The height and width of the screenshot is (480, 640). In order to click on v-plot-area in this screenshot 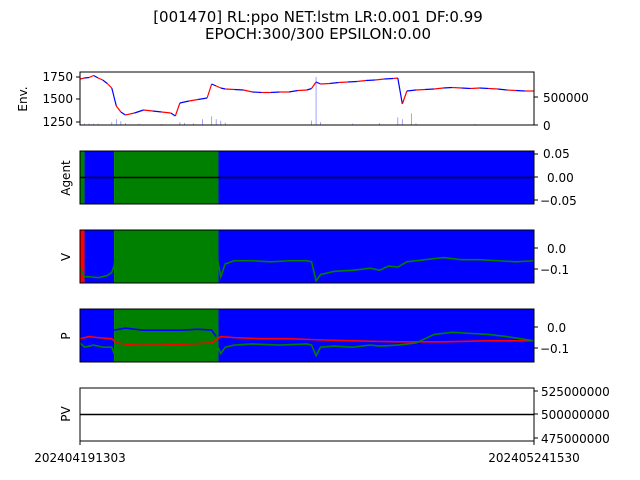, I will do `click(307, 256)`.